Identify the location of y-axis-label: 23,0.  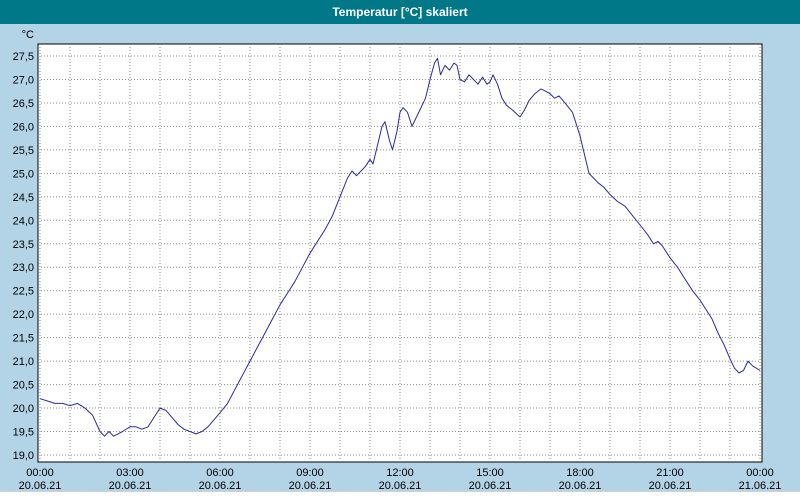
(23, 268).